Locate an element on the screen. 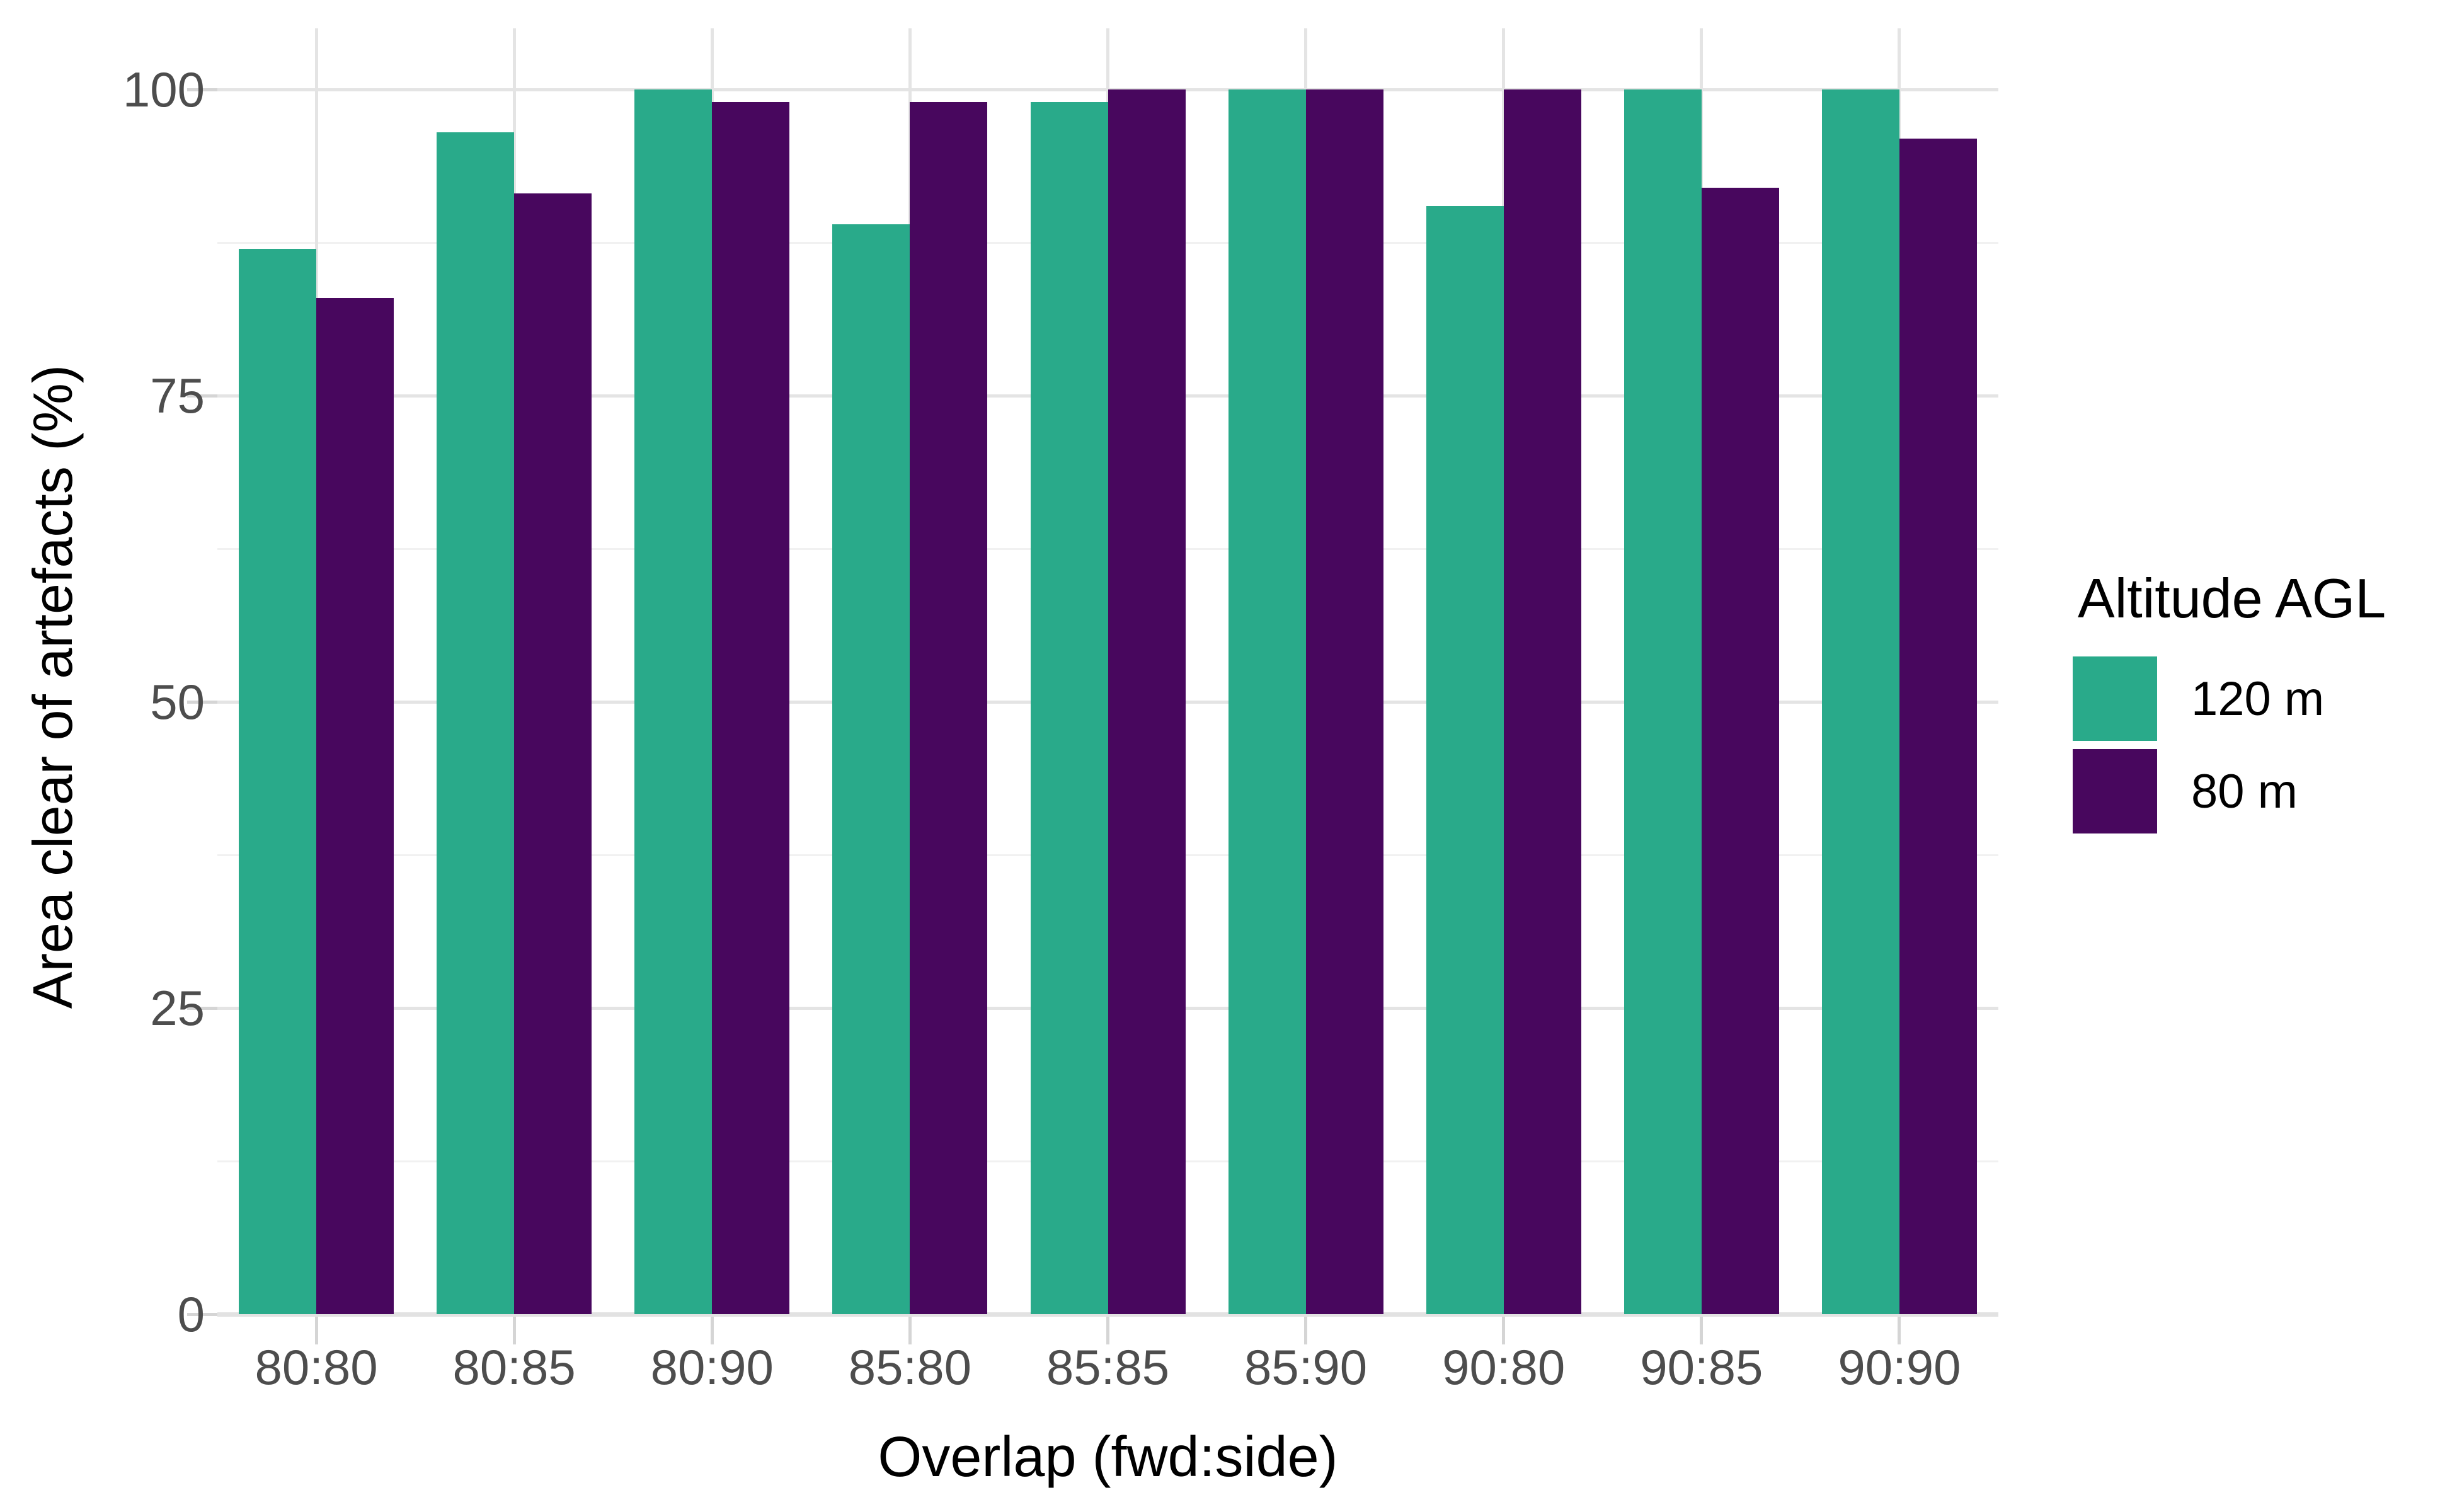 The height and width of the screenshot is (1512, 2457). bar-80m-90:80 is located at coordinates (1542, 701).